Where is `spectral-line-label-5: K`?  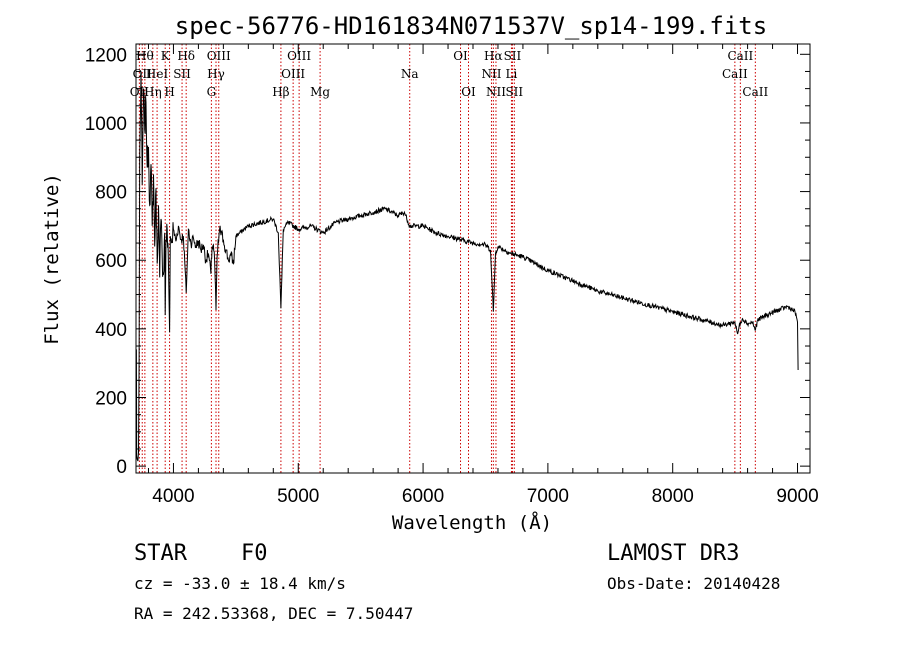
spectral-line-label-5: K is located at coordinates (166, 56).